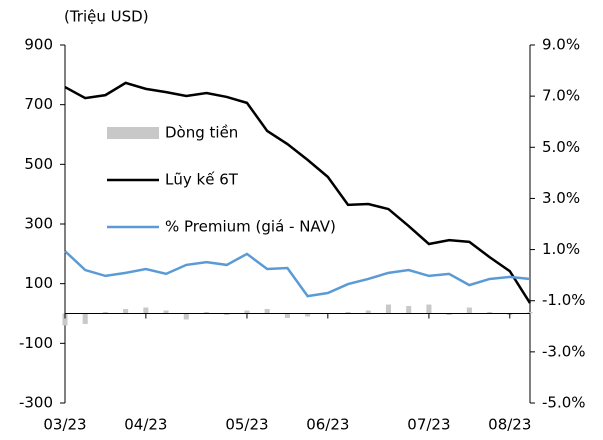 Image resolution: width=603 pixels, height=440 pixels. What do you see at coordinates (561, 147) in the screenshot?
I see `y2-tick-label: 5.0%` at bounding box center [561, 147].